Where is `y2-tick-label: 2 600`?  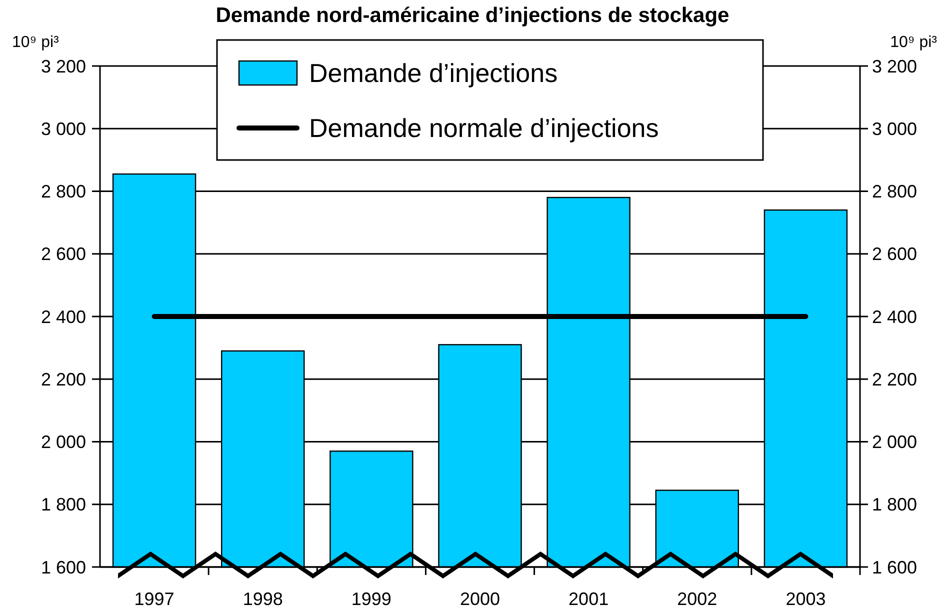 y2-tick-label: 2 600 is located at coordinates (895, 254).